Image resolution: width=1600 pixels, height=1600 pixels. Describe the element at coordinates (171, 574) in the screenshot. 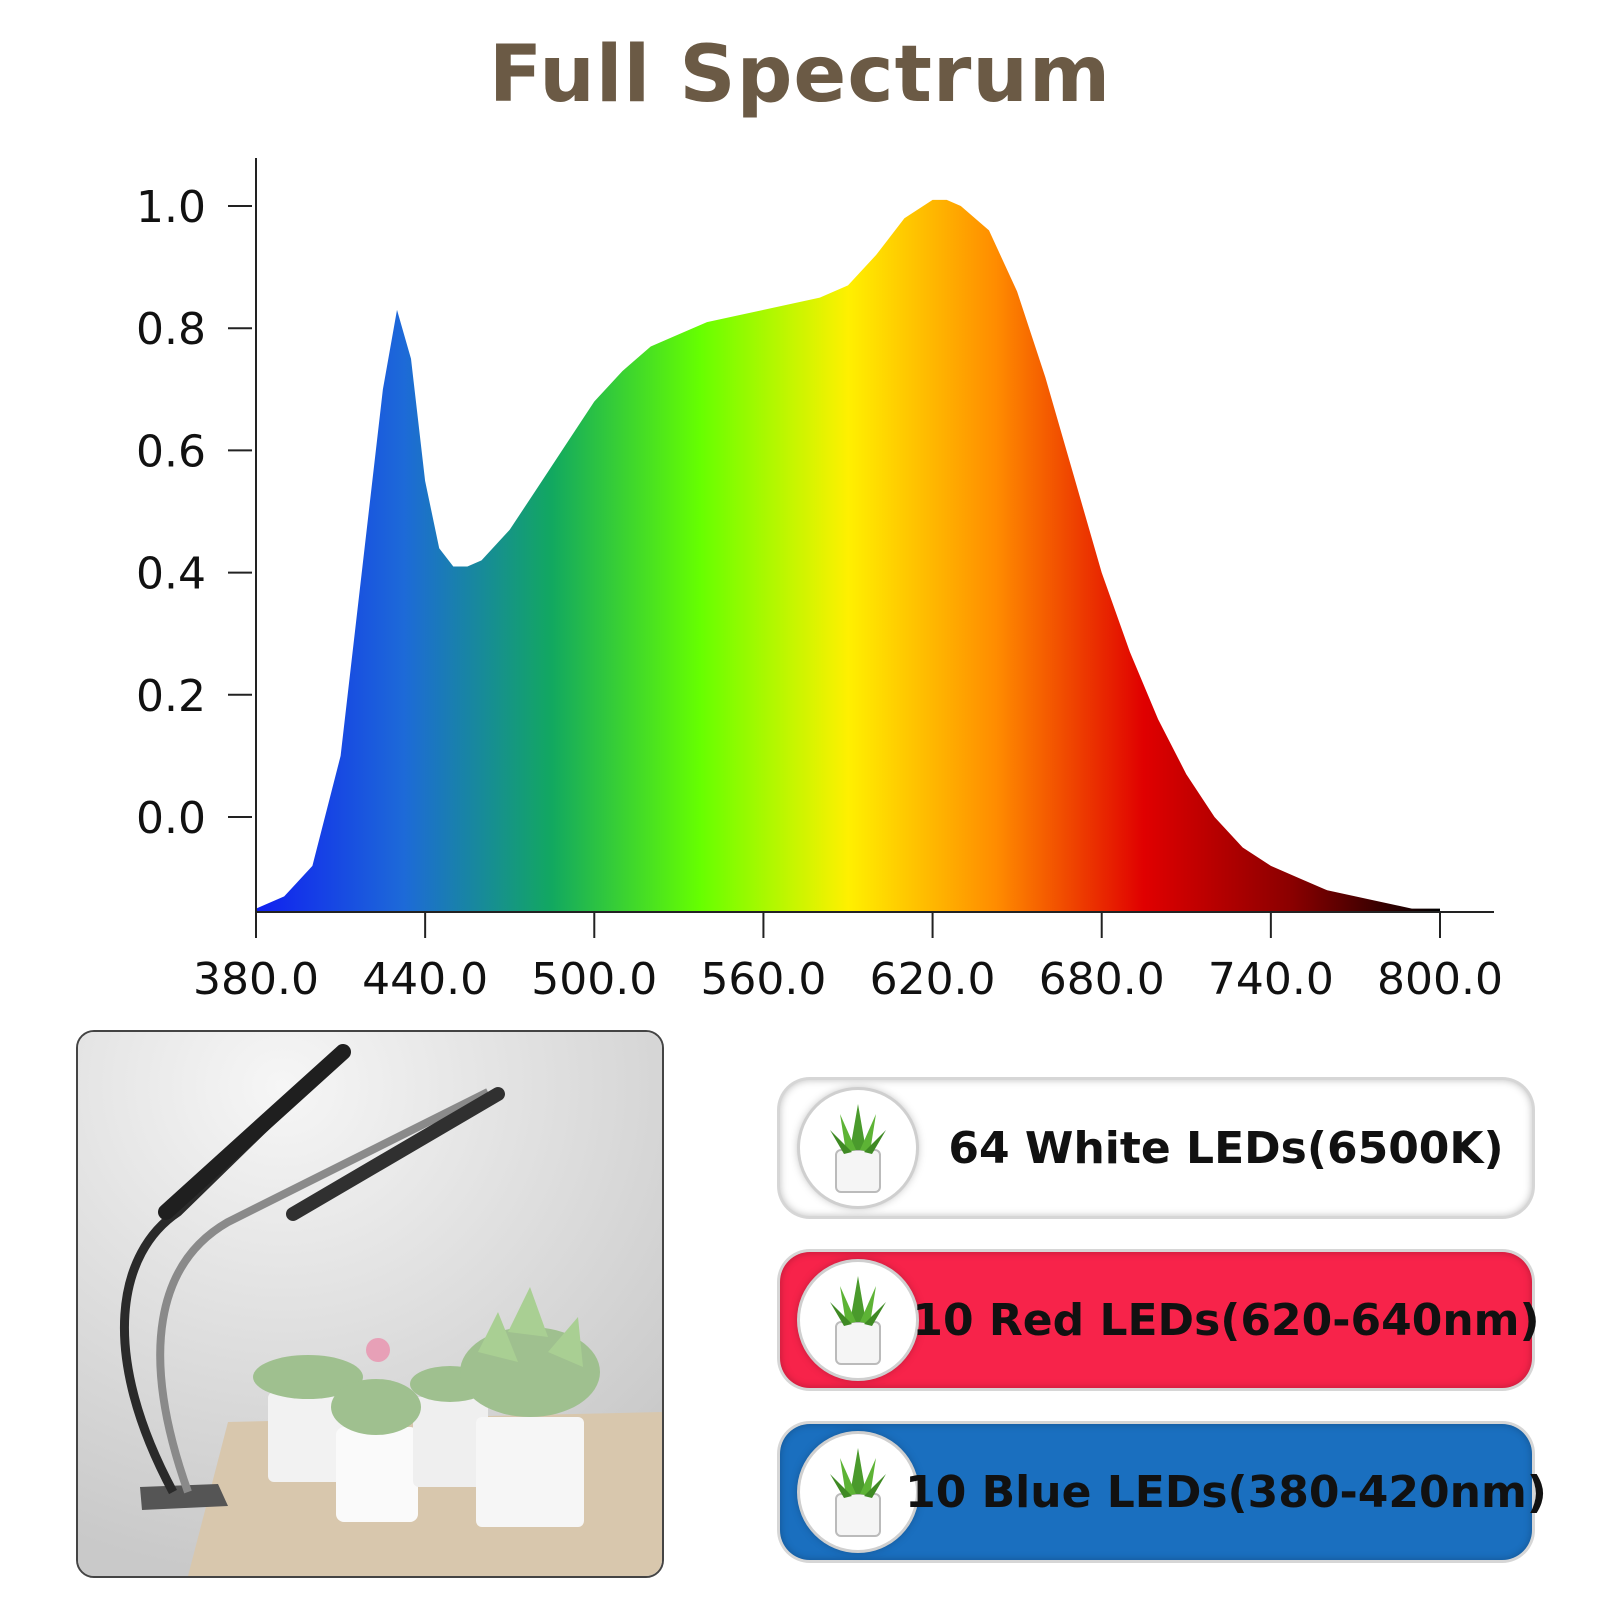

I see `y-tick-label: 0.4` at that location.